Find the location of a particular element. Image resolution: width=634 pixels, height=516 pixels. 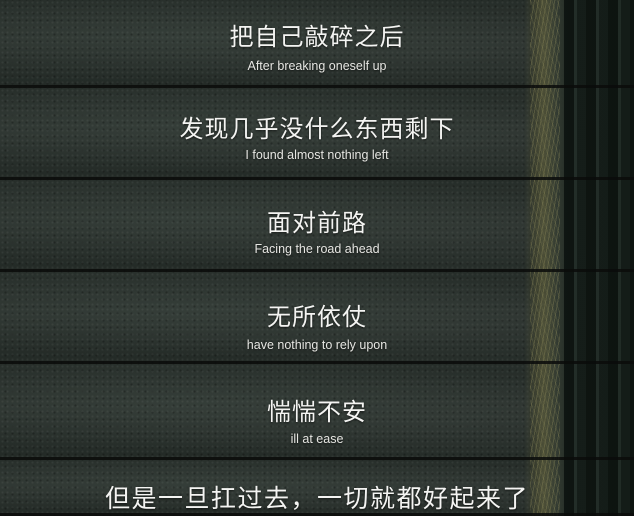

subtitle-zh: 面对前路 is located at coordinates (317, 223).